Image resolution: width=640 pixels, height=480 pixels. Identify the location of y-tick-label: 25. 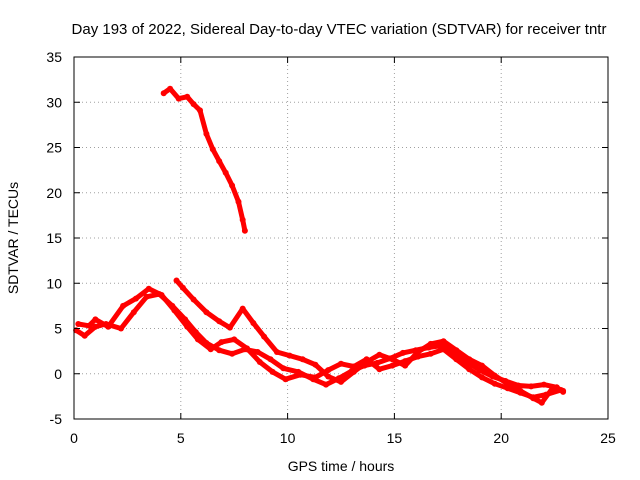
(54, 148).